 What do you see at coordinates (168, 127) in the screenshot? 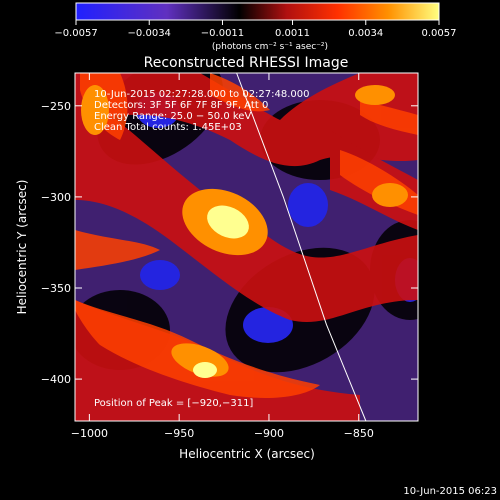
I see `clean-counts-label: Clean Total counts: 1.45E+03` at bounding box center [168, 127].